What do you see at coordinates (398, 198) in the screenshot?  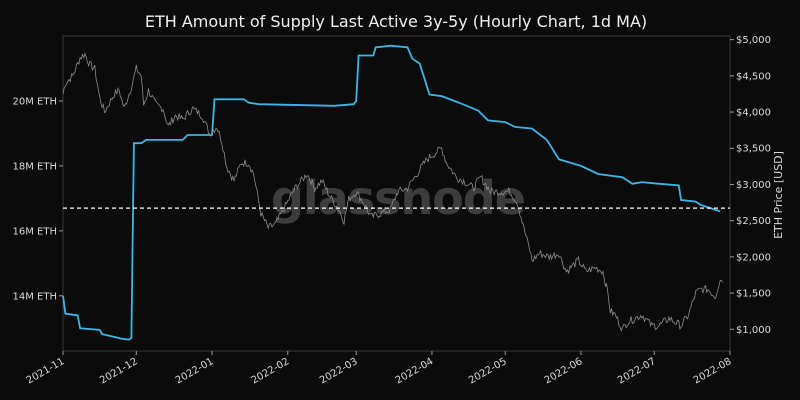 I see `watermark-glassnode: glassnode` at bounding box center [398, 198].